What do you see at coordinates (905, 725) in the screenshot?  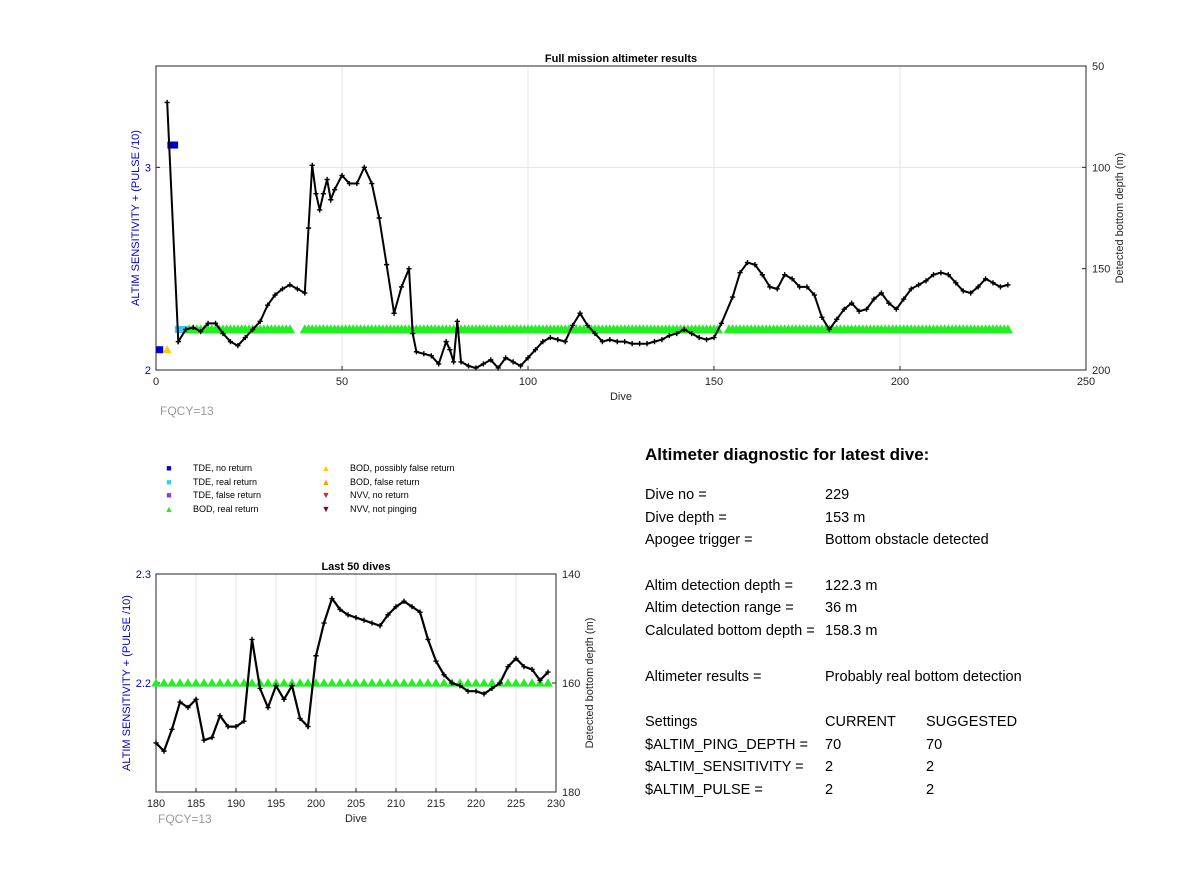 I see `settings-header-row: Settings CURRENT SUGGESTED` at bounding box center [905, 725].